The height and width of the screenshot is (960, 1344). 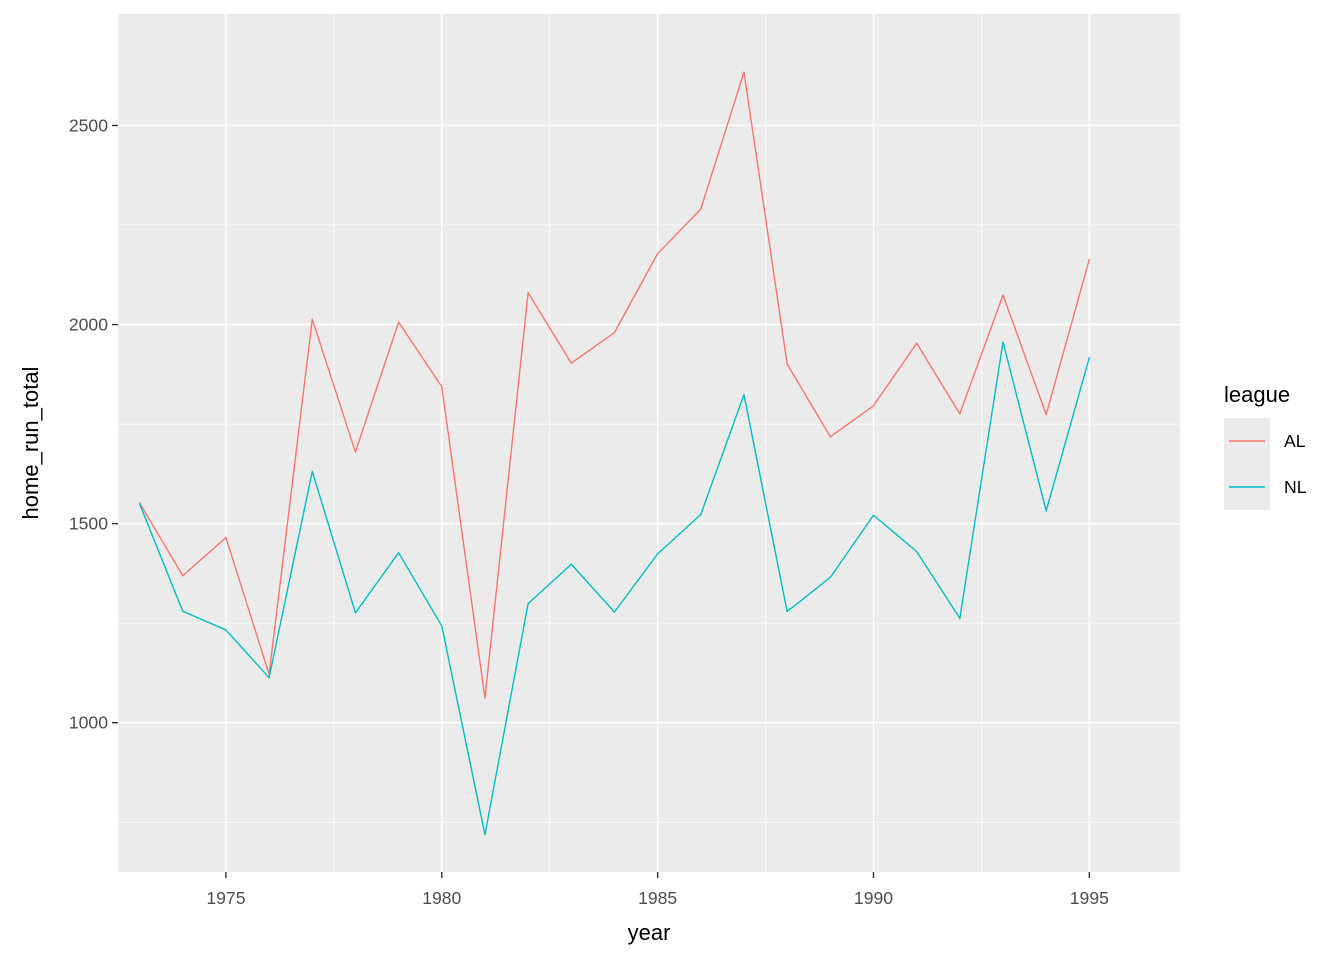 I want to click on x-tick-label: 1980, so click(x=441, y=898).